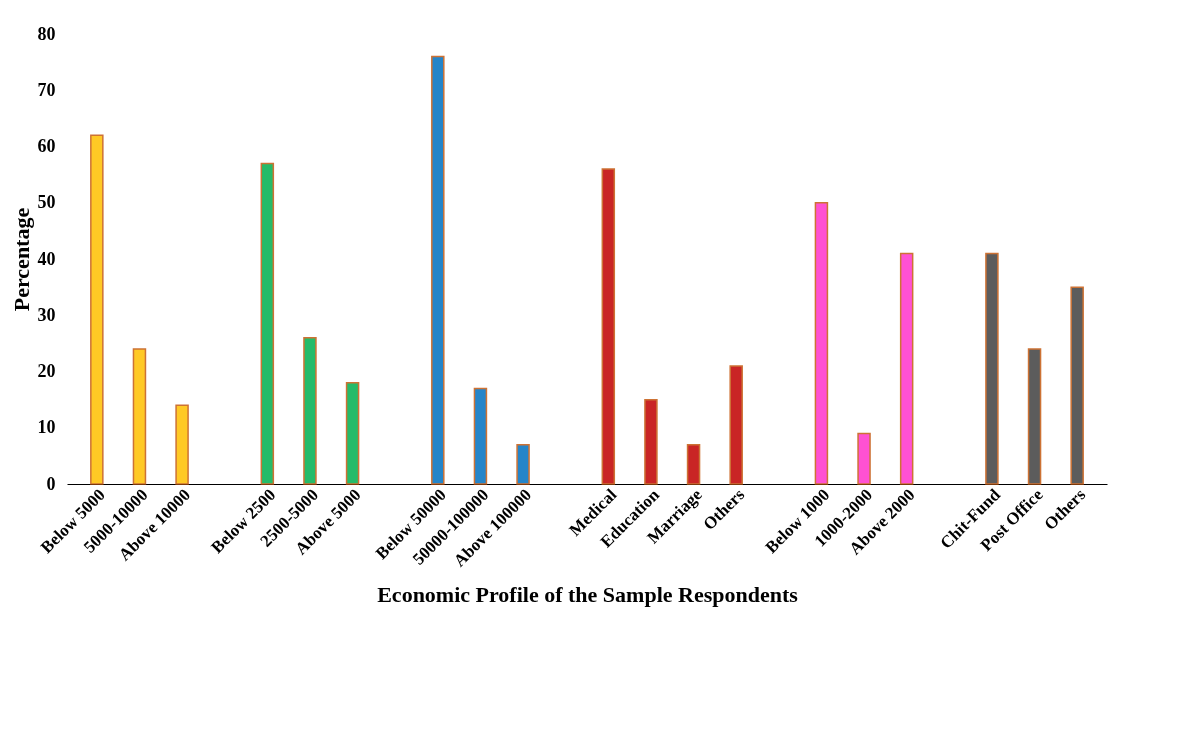 The height and width of the screenshot is (733, 1194). Describe the element at coordinates (46, 33) in the screenshot. I see `y-tick-label: 80` at that location.